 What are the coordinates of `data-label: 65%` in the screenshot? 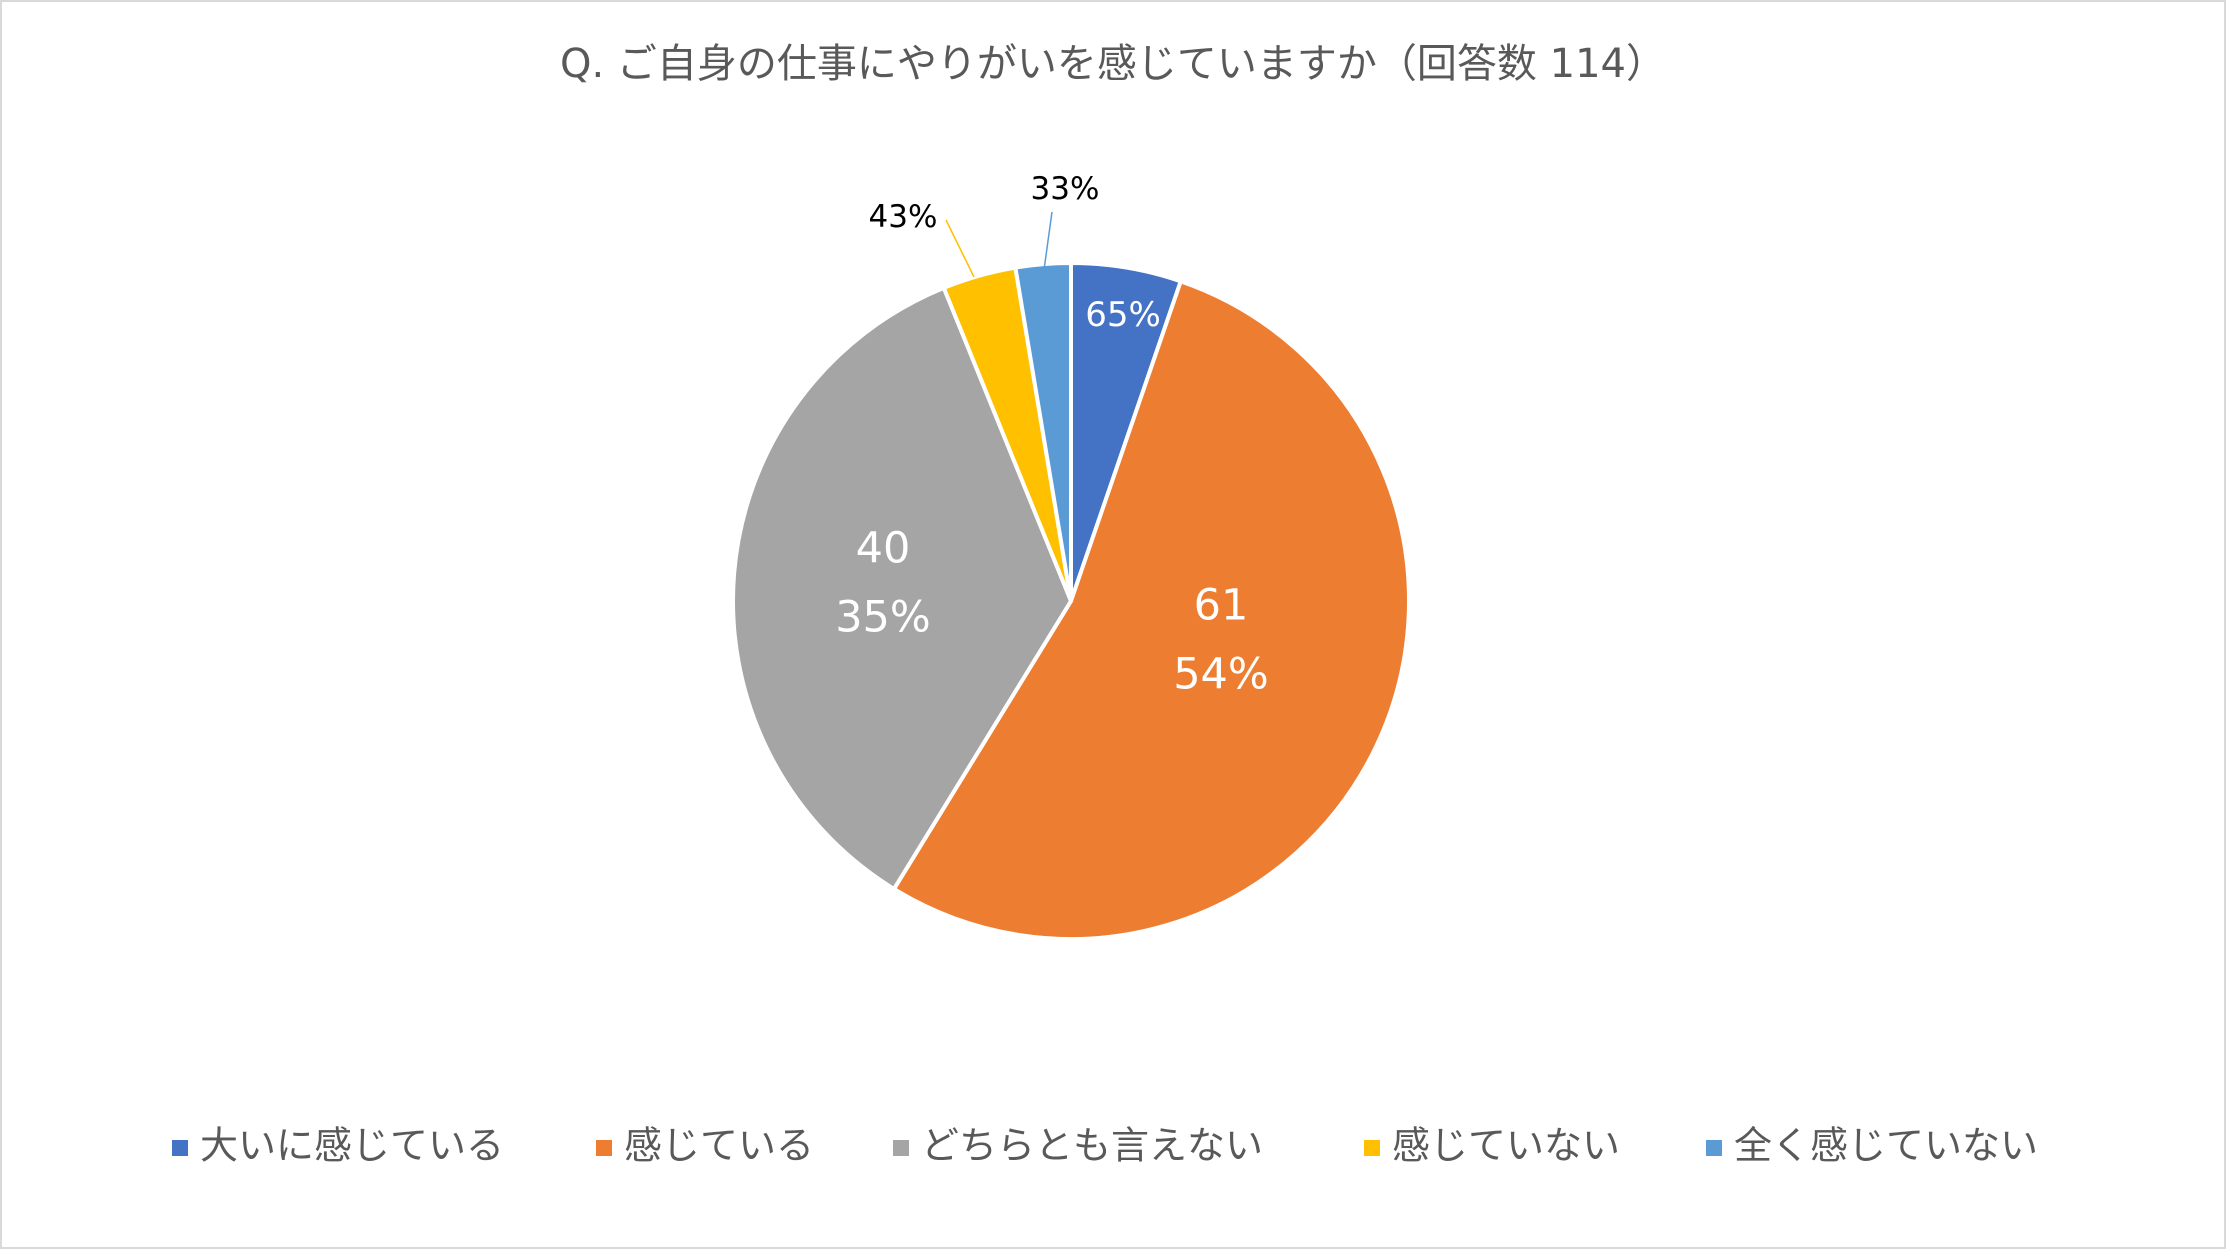 It's located at (1123, 315).